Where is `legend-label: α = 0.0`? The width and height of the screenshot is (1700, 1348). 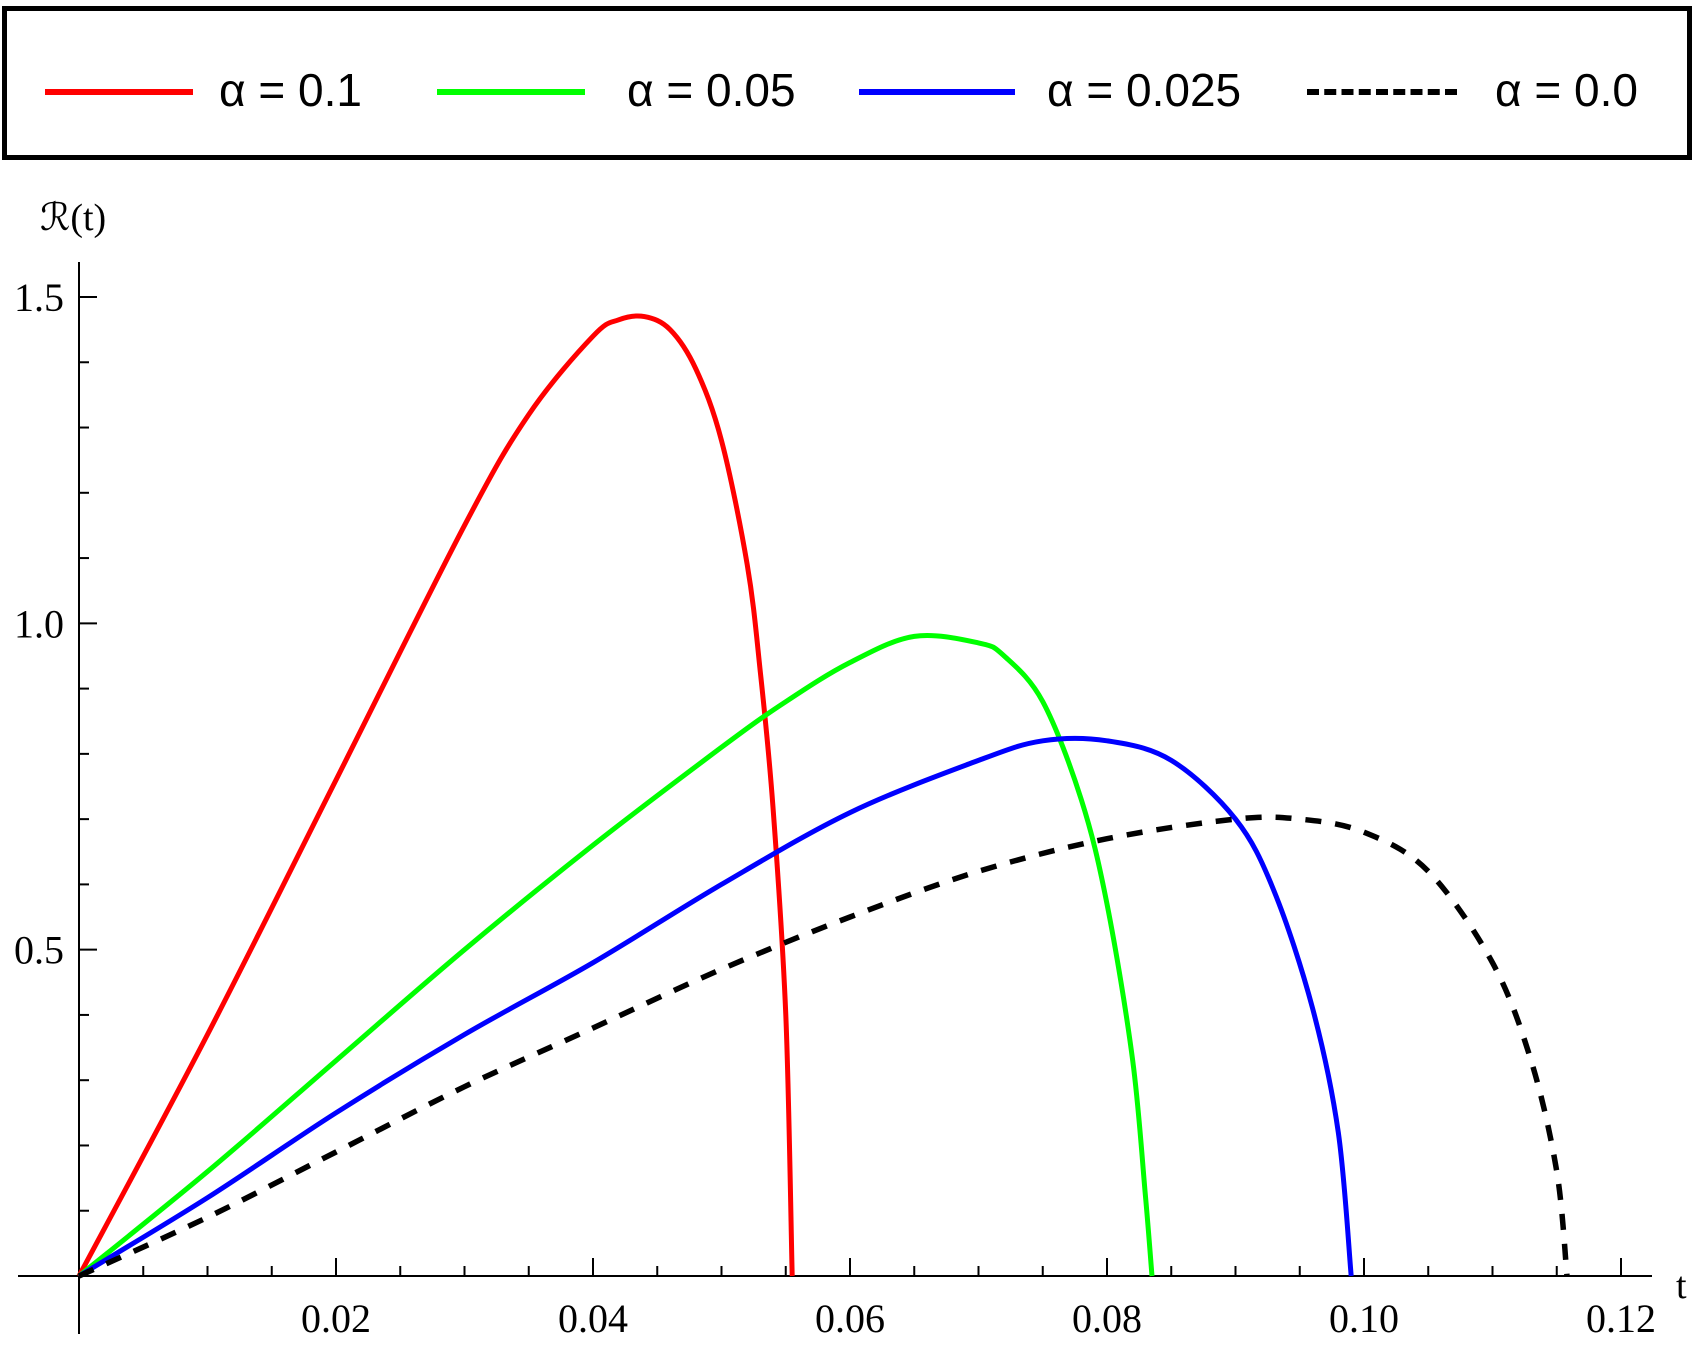
legend-label: α = 0.0 is located at coordinates (1566, 90).